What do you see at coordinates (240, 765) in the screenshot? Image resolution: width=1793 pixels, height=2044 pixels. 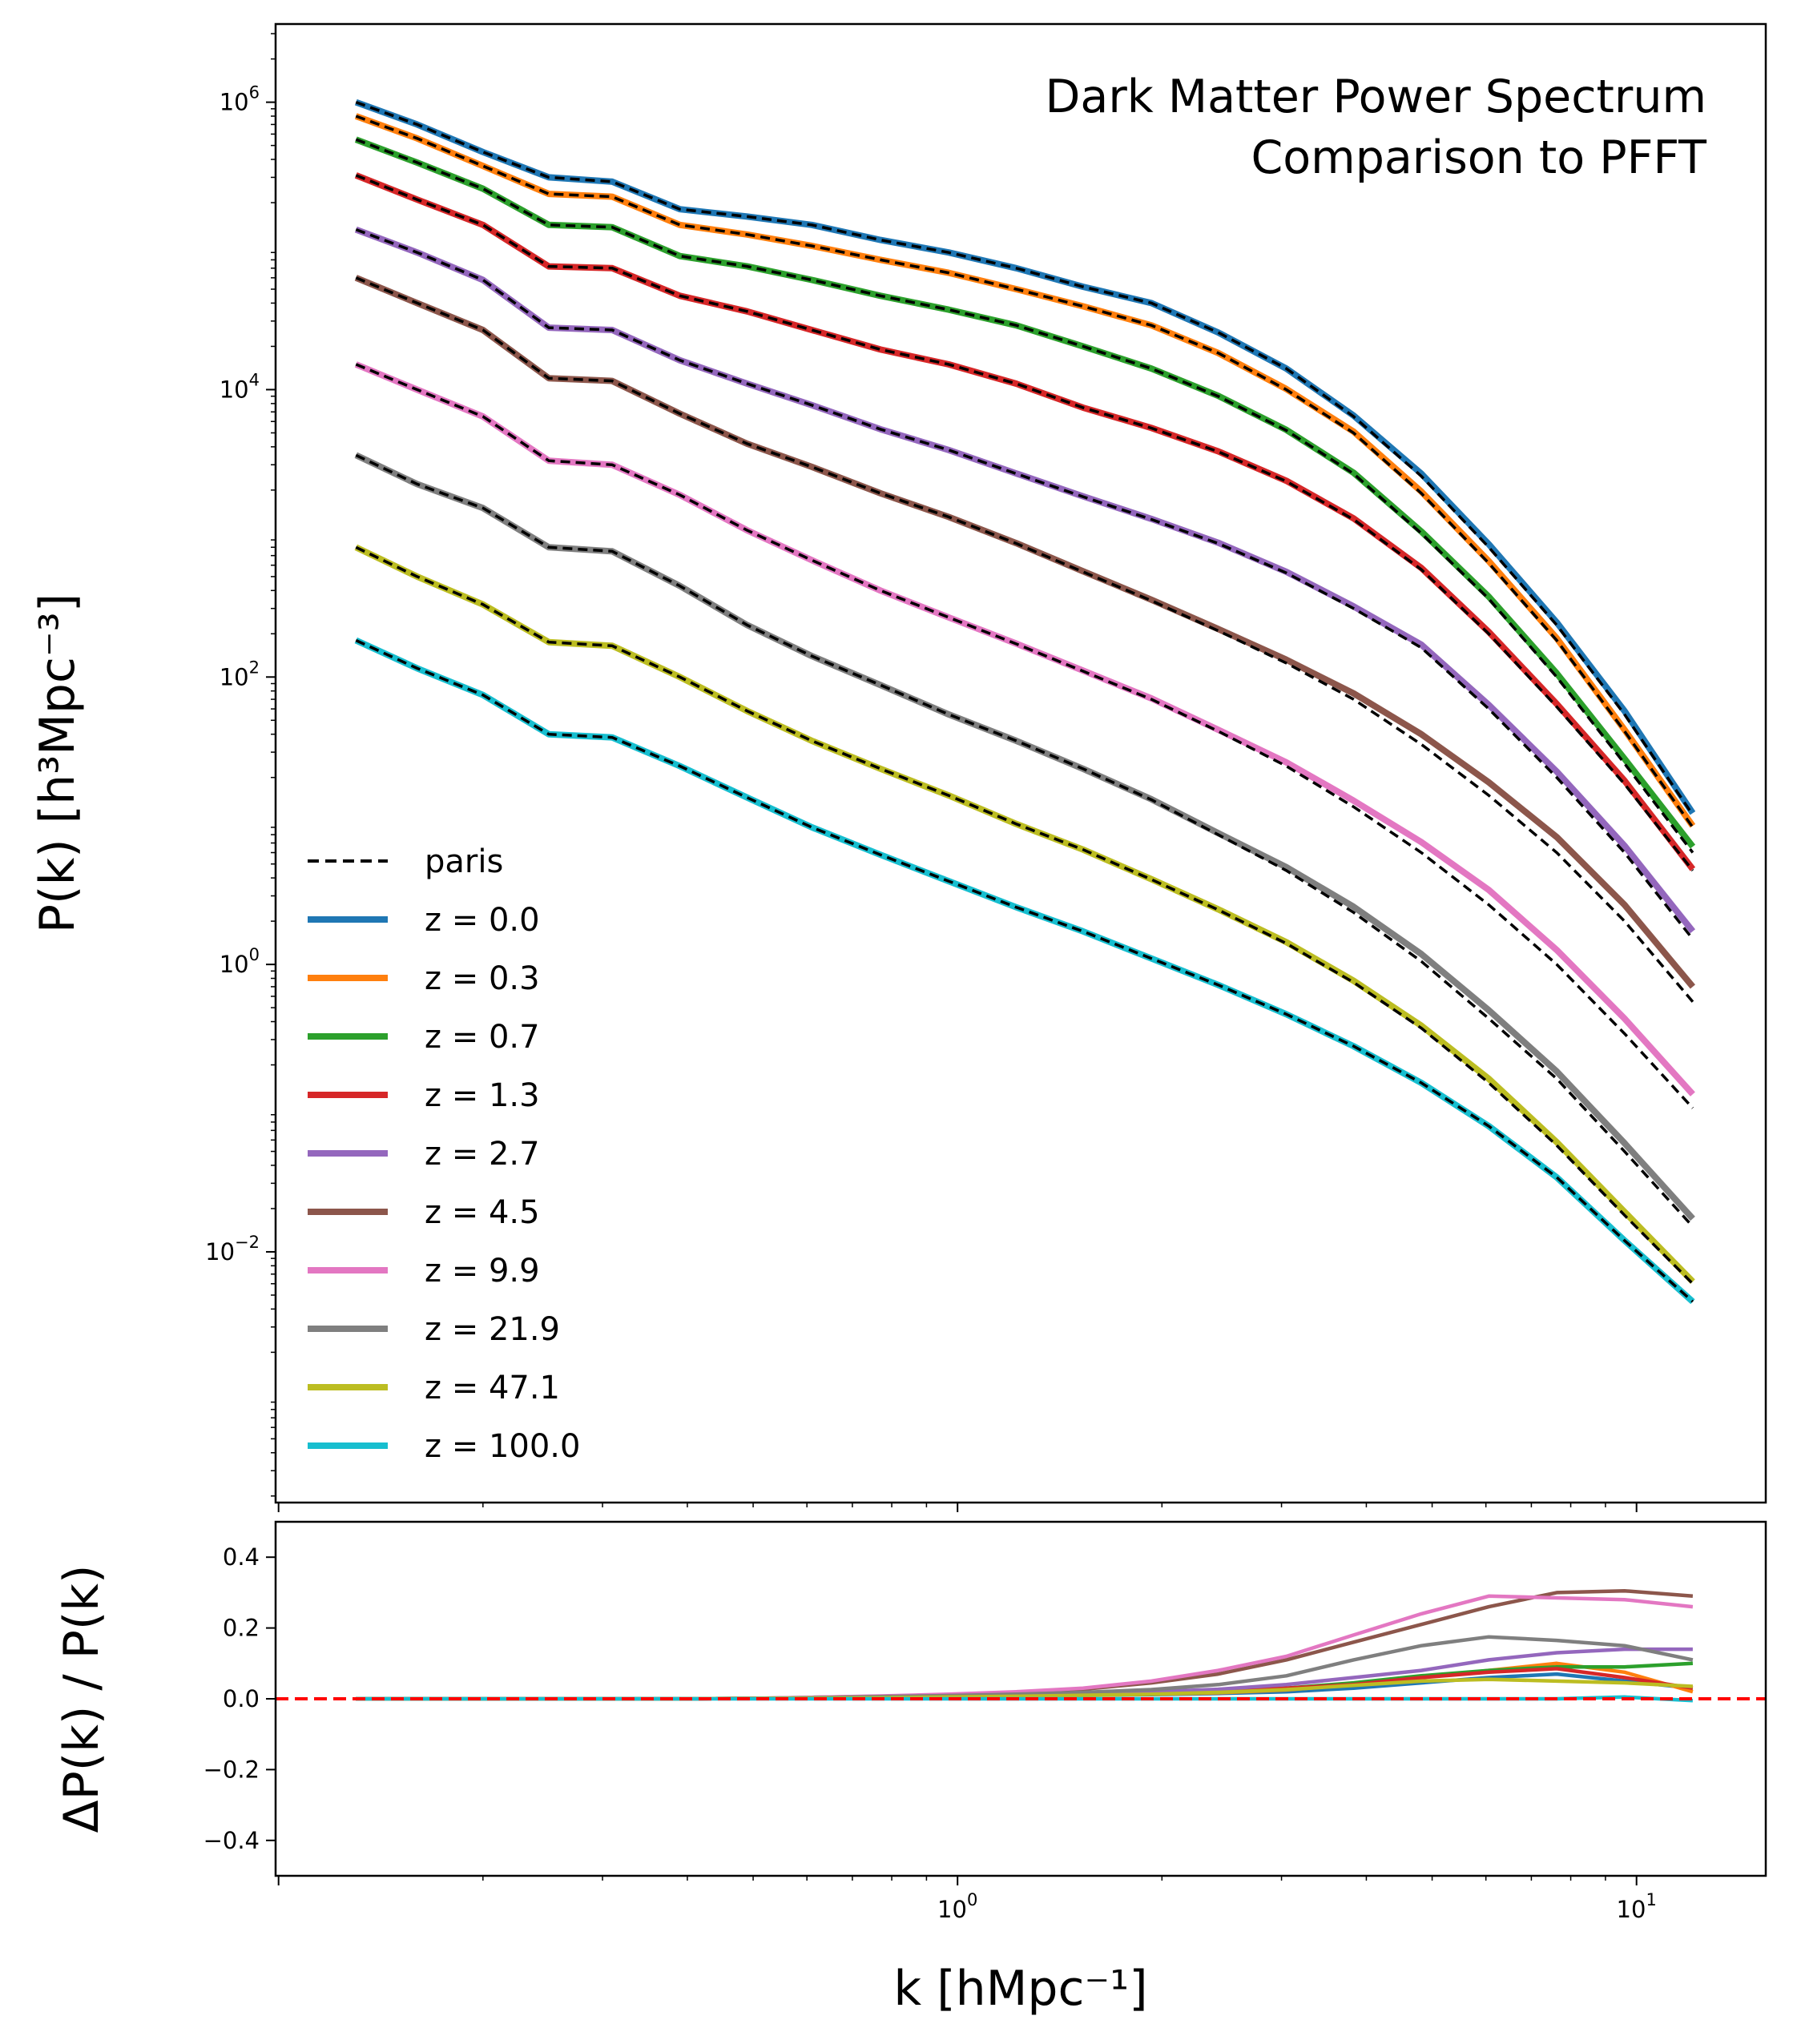 I see `top-y-ticks: 10⁶ 10⁴ 10² 10⁰ 10⁻²` at bounding box center [240, 765].